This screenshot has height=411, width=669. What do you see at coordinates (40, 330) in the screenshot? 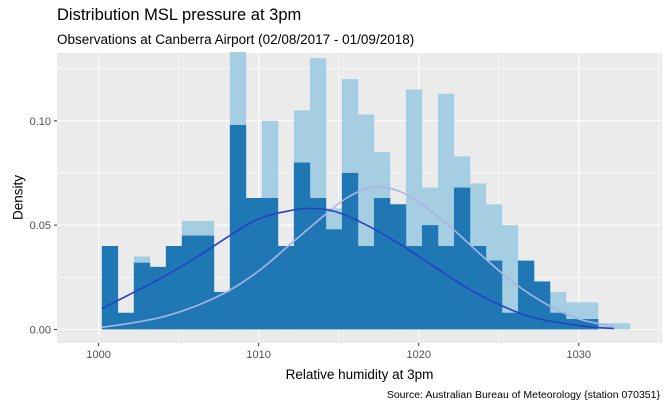
I see `y-tick-label: 0.00` at bounding box center [40, 330].